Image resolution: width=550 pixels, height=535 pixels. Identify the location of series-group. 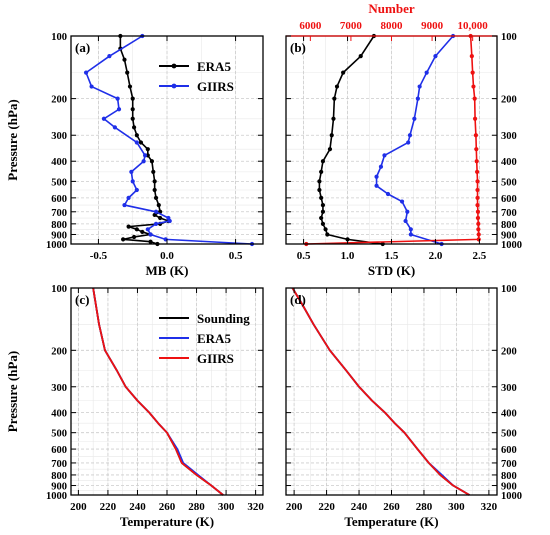
(392, 140).